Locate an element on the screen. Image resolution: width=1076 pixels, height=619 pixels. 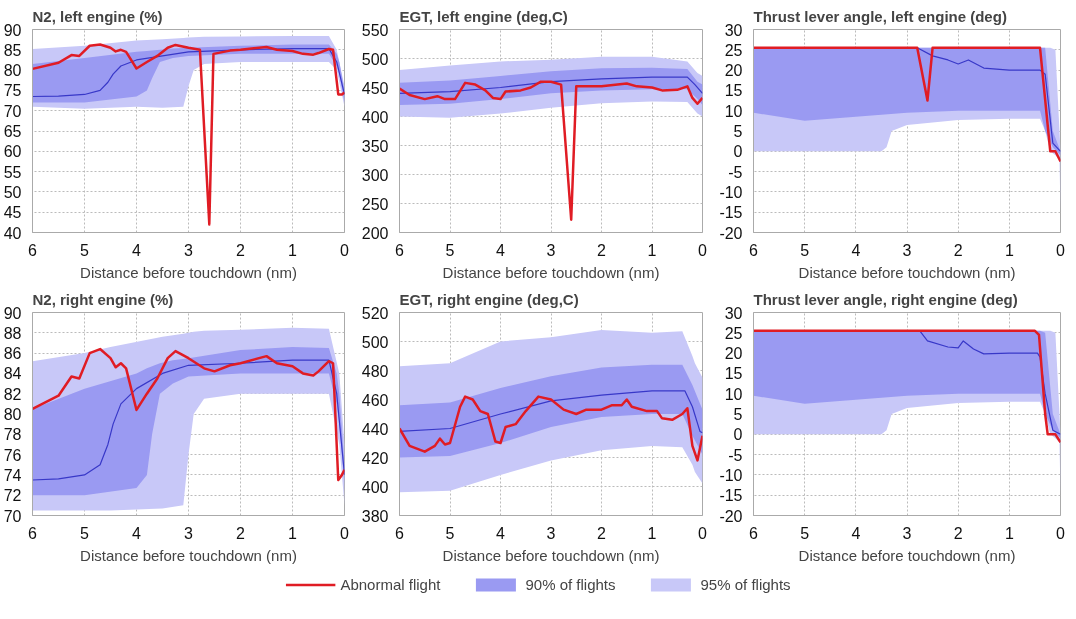
y-tick-label: 65 is located at coordinates (12, 131).